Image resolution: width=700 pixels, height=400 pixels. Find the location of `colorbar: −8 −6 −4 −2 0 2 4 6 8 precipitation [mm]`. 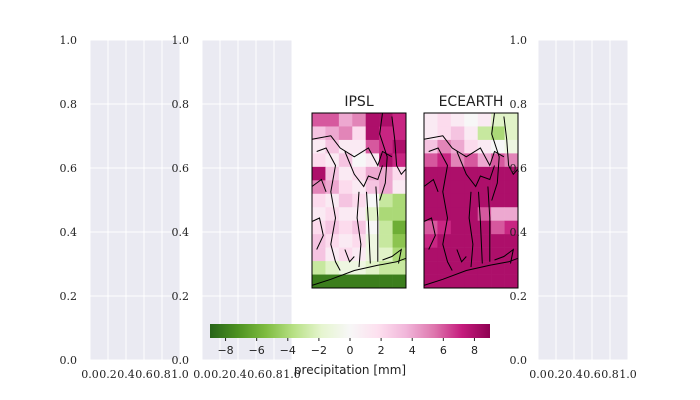

colorbar: −8 −6 −4 −2 0 2 4 6 8 precipitation [mm] is located at coordinates (350, 350).